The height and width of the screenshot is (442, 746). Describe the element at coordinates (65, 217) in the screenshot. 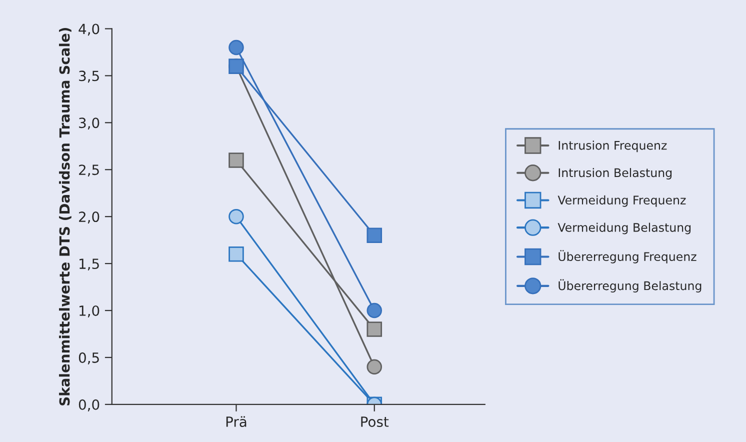

I see `y-axis-title: Skalenmittelwerte DTS (Davidson Trauma Scale)` at that location.